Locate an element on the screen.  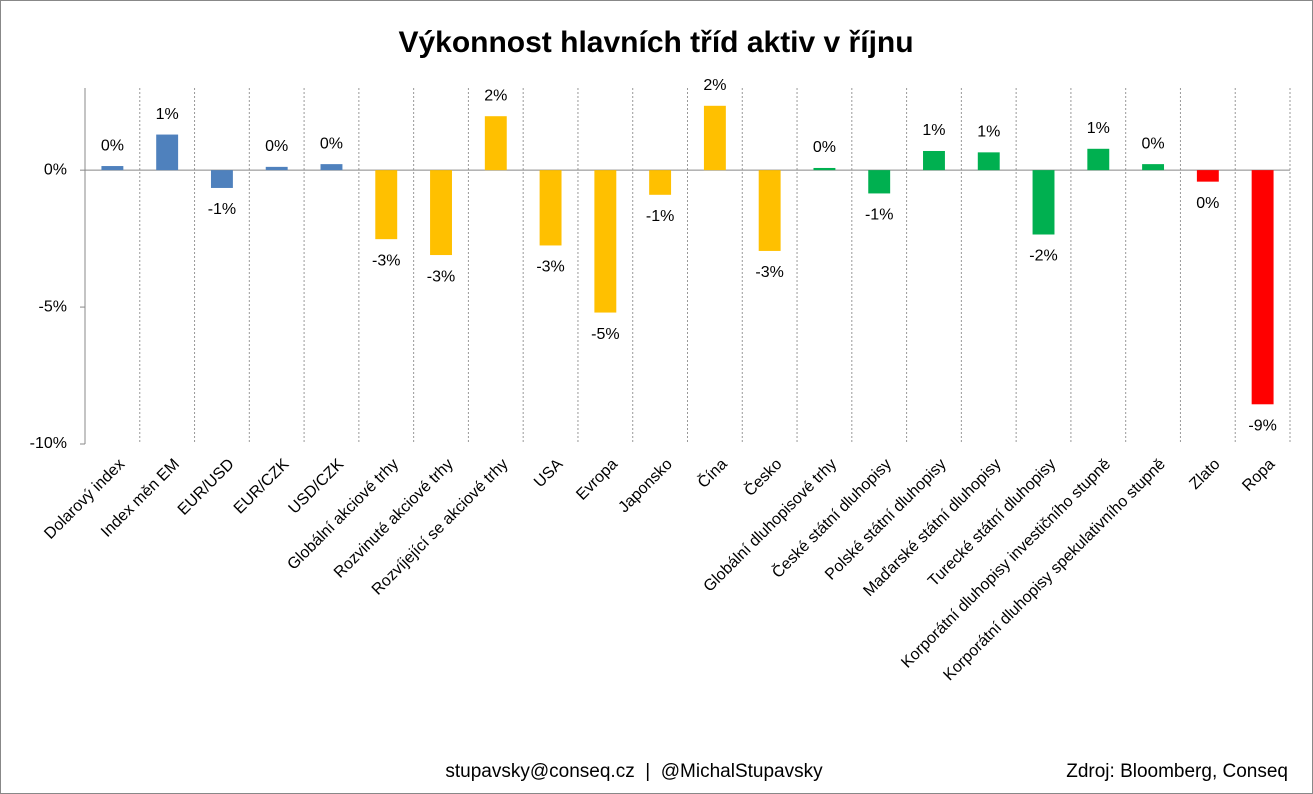
data-label: -9% is located at coordinates (1262, 426).